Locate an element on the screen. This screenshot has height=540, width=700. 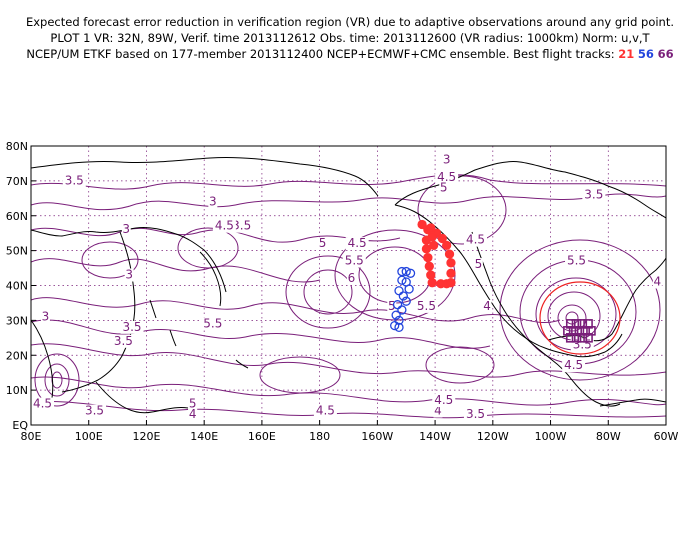
latitude-label: 60N is located at coordinates (17, 216).